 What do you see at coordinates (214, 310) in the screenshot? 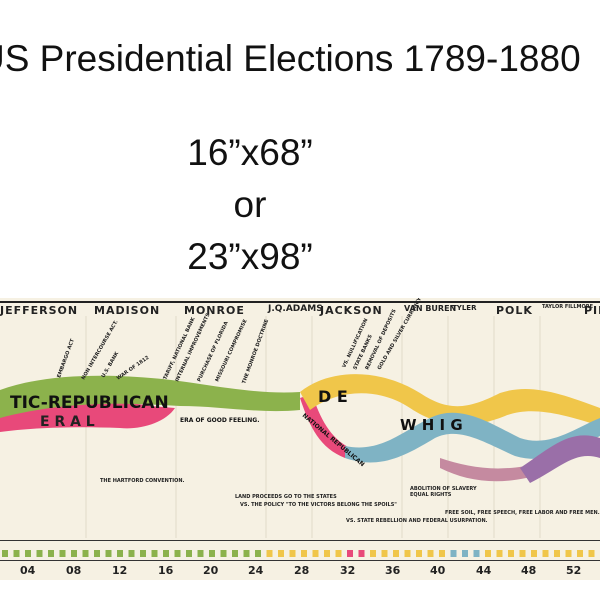
I see `president-label: MONROE` at bounding box center [214, 310].